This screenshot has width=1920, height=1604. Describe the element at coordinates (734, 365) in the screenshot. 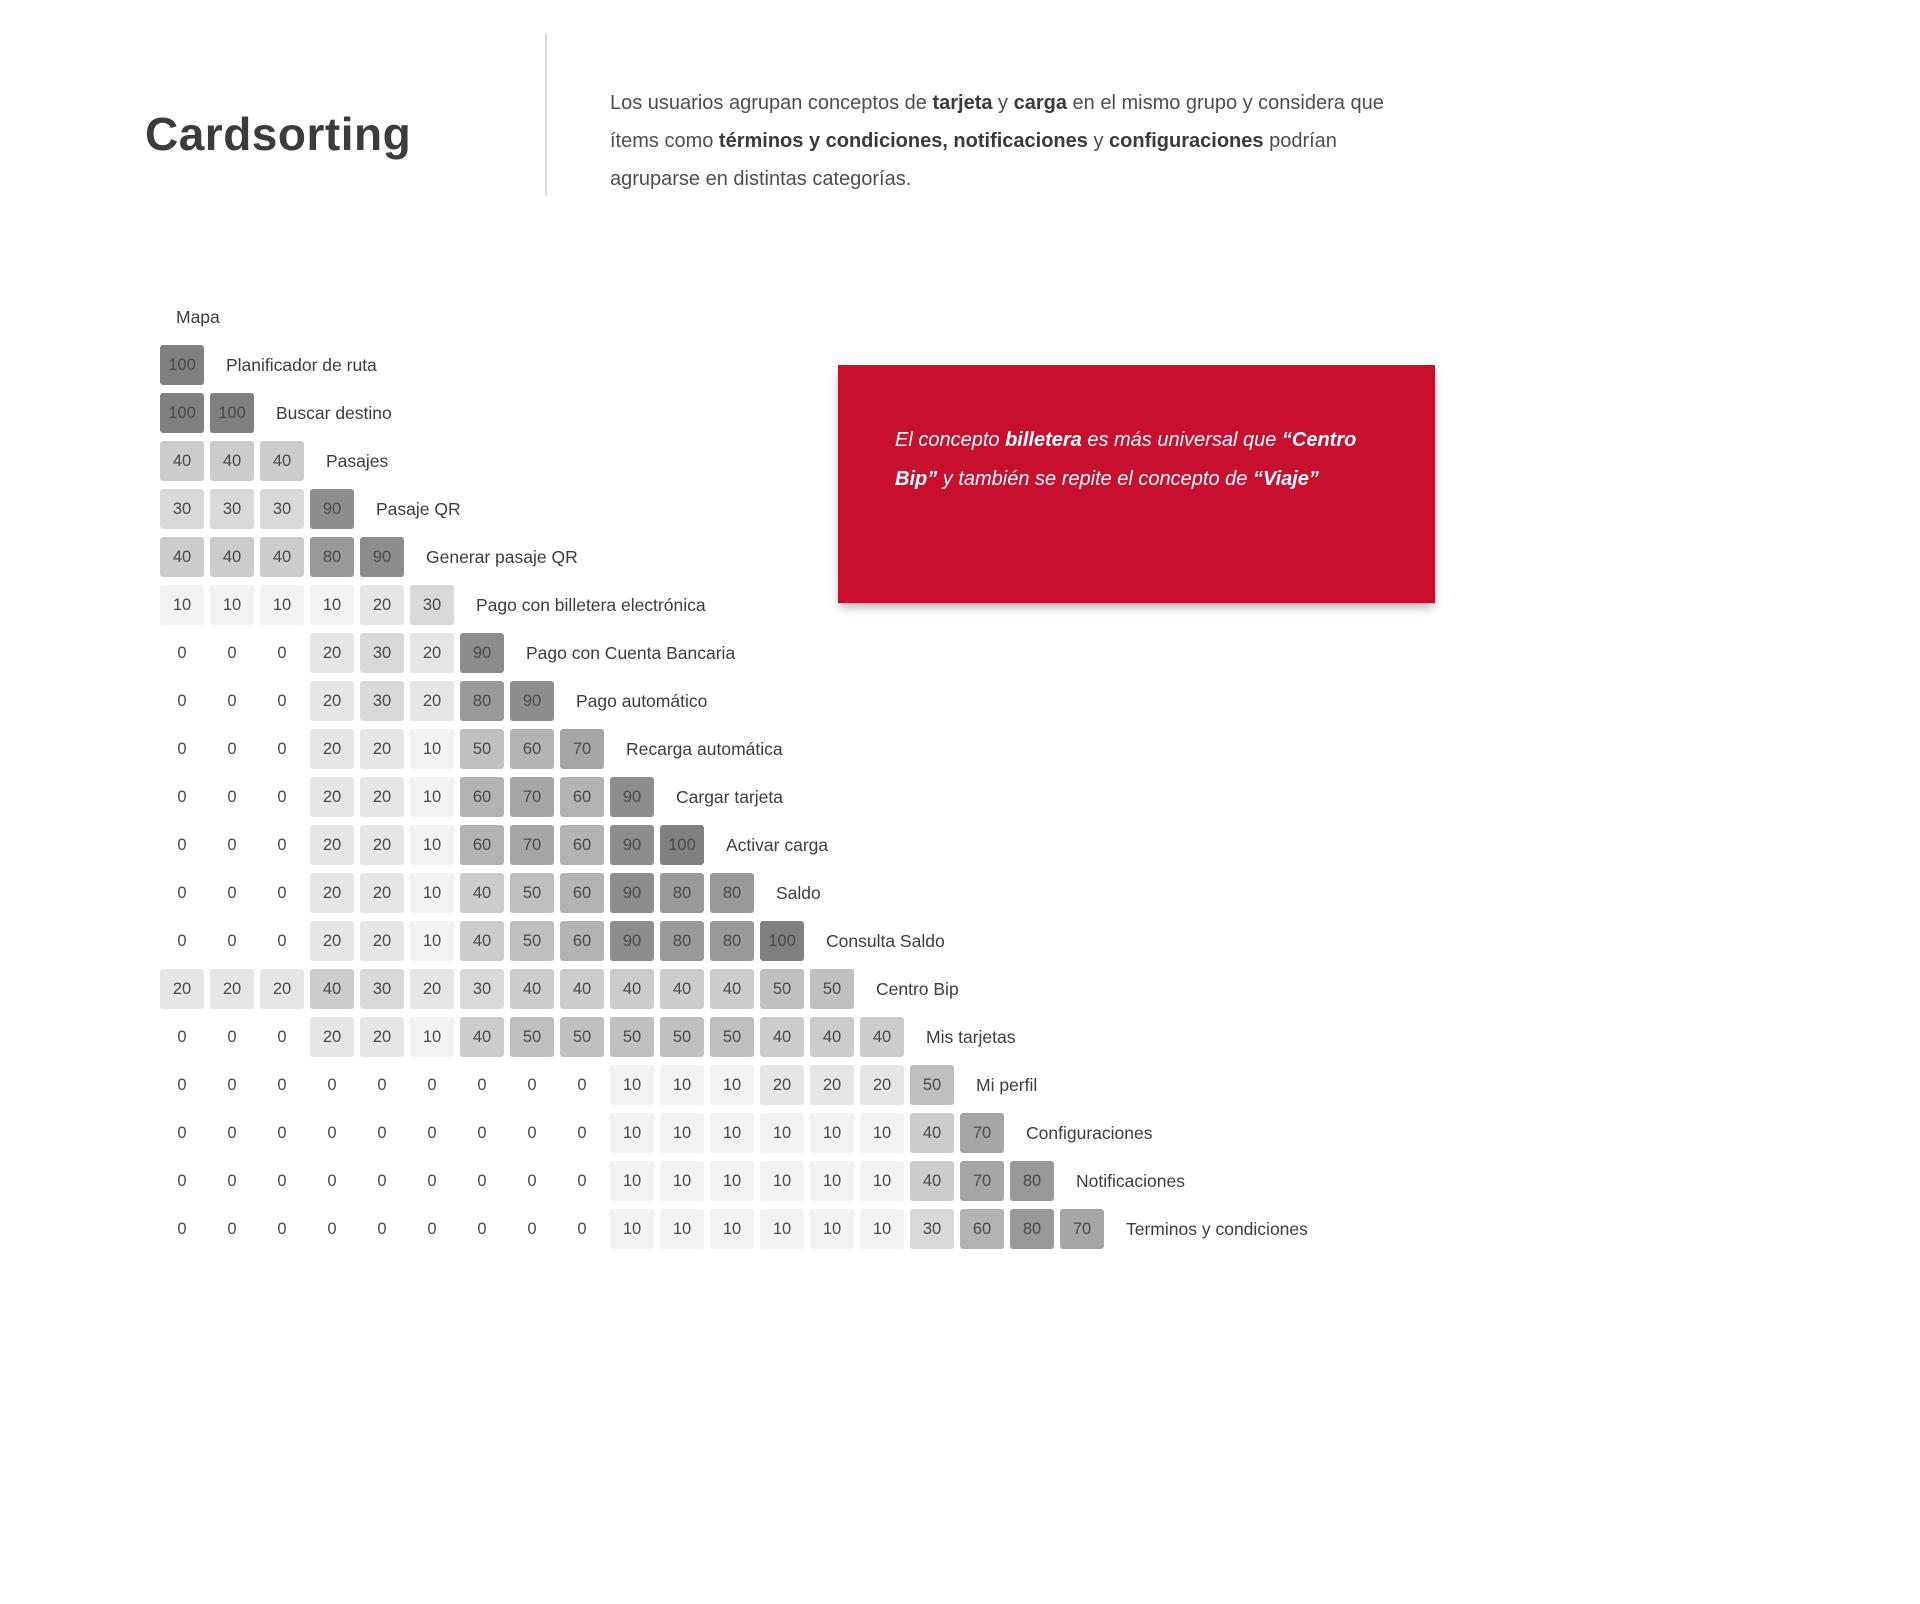

I see `matrix-row: 100 Planificador de ruta` at that location.